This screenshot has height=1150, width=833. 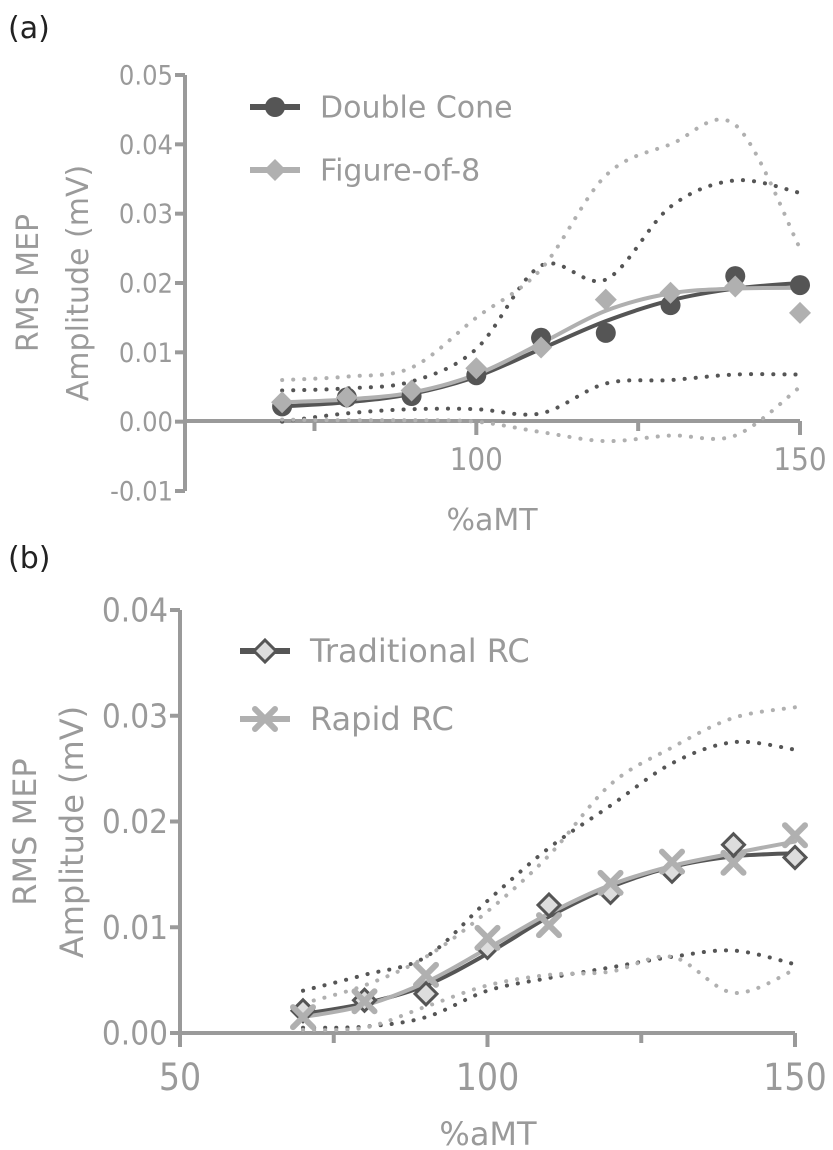 I want to click on legend-label: Traditional RC, so click(x=419, y=651).